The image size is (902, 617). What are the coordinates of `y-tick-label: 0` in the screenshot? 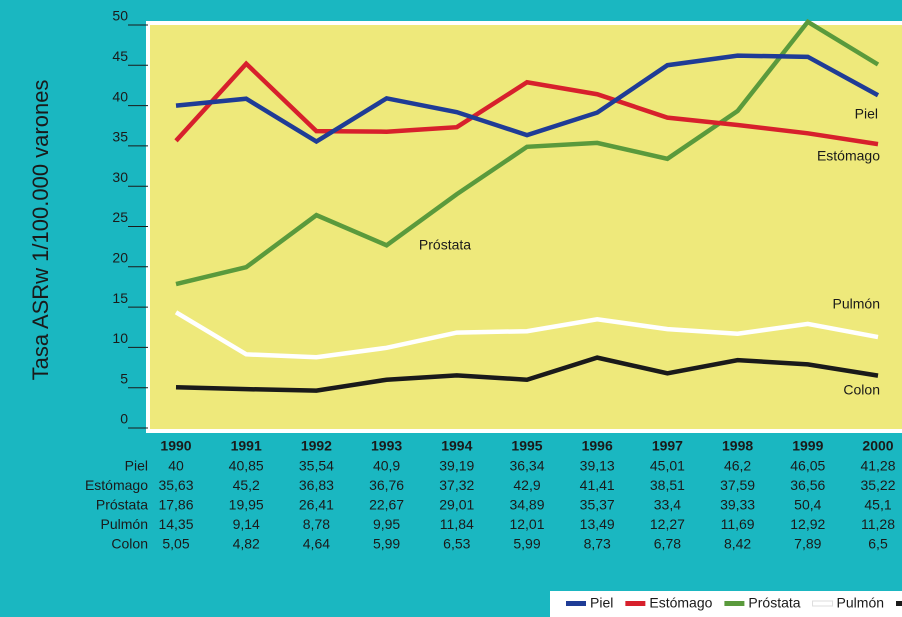 It's located at (124, 419).